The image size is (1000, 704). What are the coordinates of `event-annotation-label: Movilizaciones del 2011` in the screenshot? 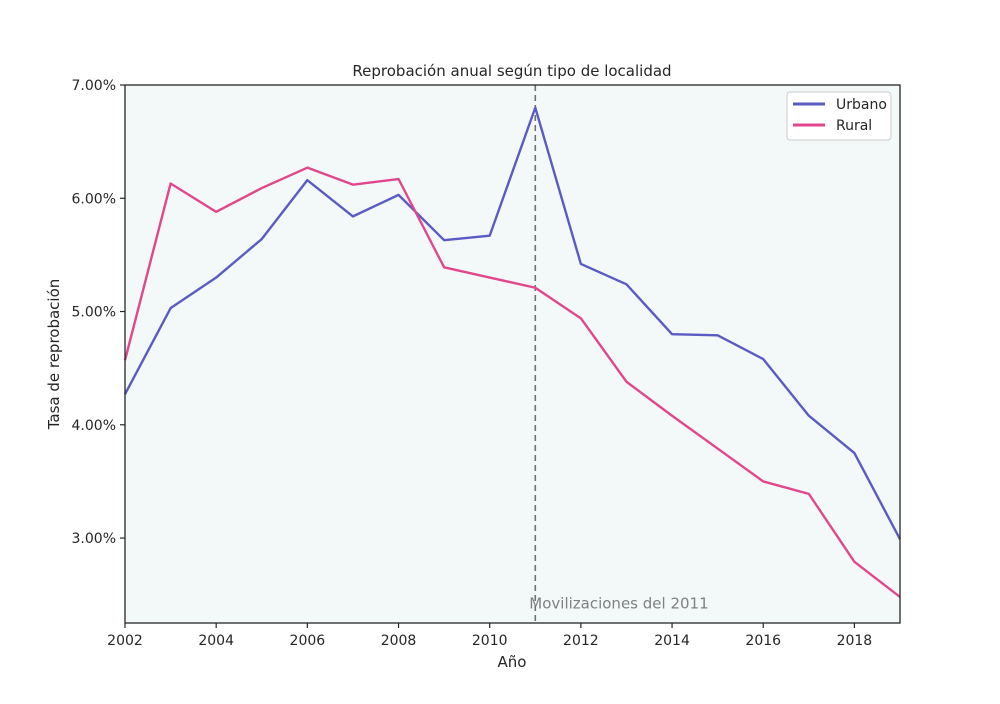 It's located at (618, 604).